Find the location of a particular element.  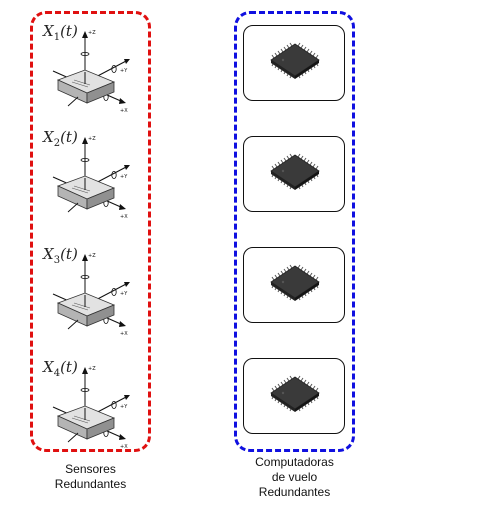

sensor-label: X2(t) is located at coordinates (60, 138).